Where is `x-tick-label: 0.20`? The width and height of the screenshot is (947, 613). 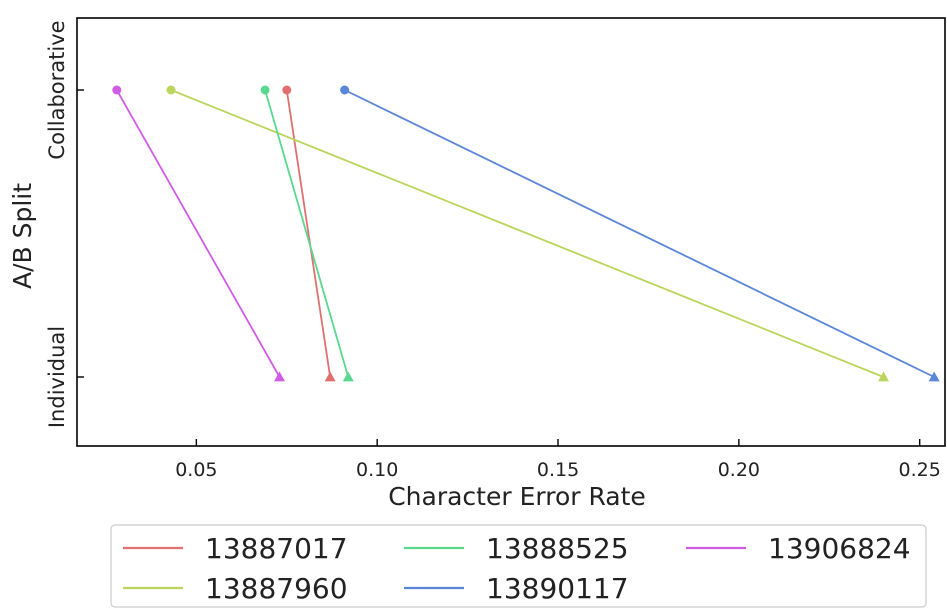 x-tick-label: 0.20 is located at coordinates (739, 470).